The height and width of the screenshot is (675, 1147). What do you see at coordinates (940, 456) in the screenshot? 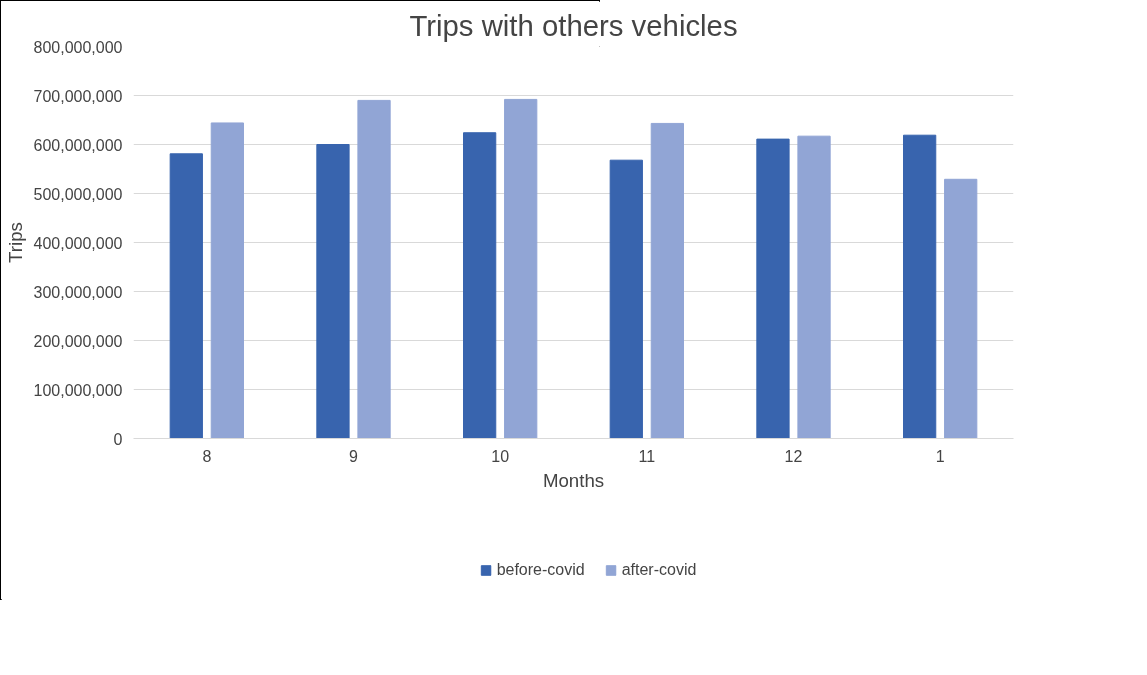
I see `x-tick-label: 1` at bounding box center [940, 456].